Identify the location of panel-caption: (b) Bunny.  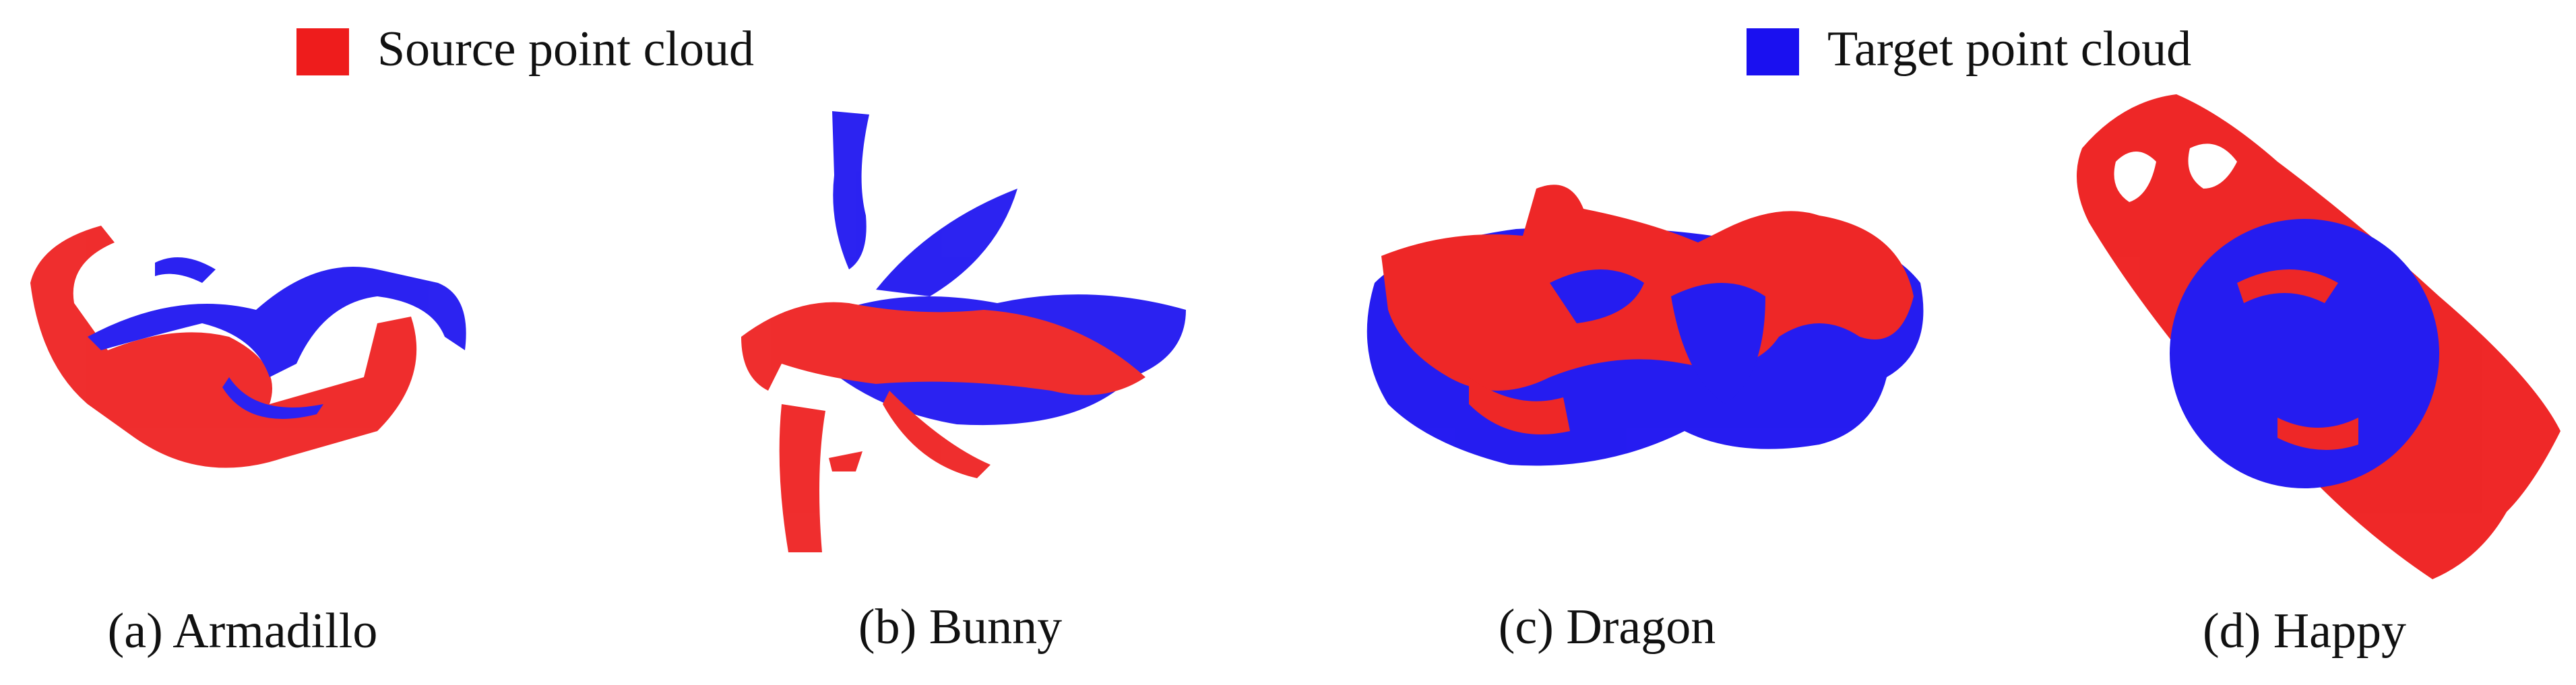
(960, 627).